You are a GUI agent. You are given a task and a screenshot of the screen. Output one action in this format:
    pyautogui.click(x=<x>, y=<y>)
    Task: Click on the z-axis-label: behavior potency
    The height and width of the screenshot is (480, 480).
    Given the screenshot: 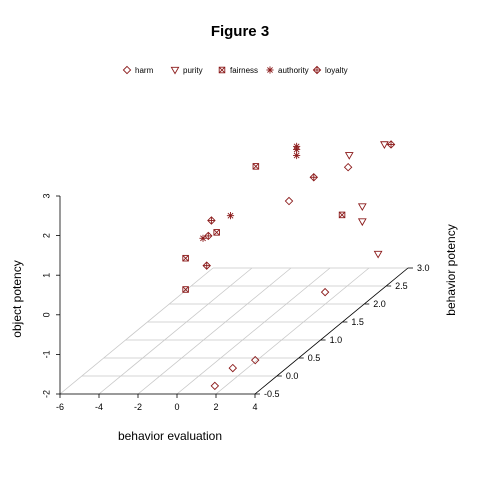 What is the action you would take?
    pyautogui.click(x=451, y=269)
    